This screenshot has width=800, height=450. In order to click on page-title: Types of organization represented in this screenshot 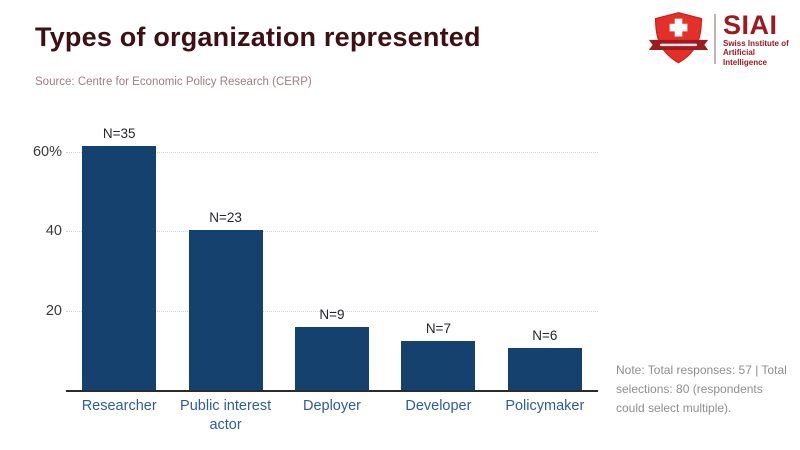, I will do `click(258, 37)`.